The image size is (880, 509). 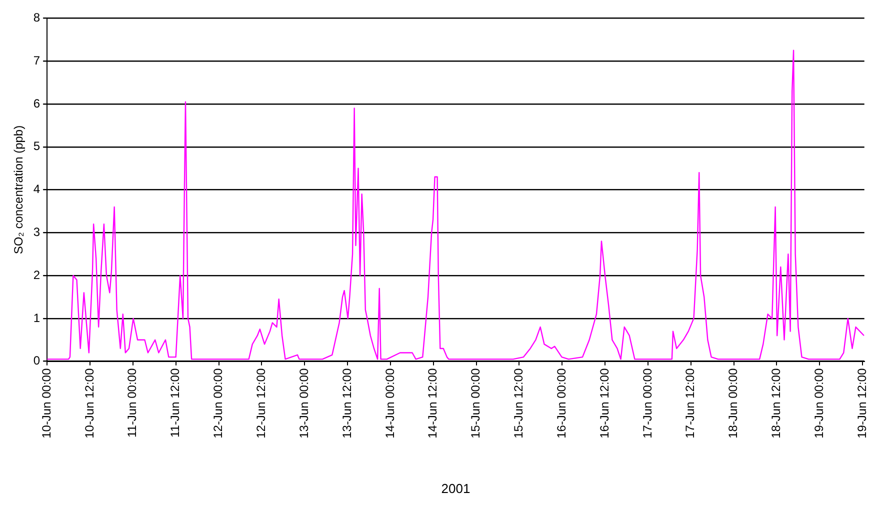 I want to click on y-tick-label: 4, so click(x=36, y=189).